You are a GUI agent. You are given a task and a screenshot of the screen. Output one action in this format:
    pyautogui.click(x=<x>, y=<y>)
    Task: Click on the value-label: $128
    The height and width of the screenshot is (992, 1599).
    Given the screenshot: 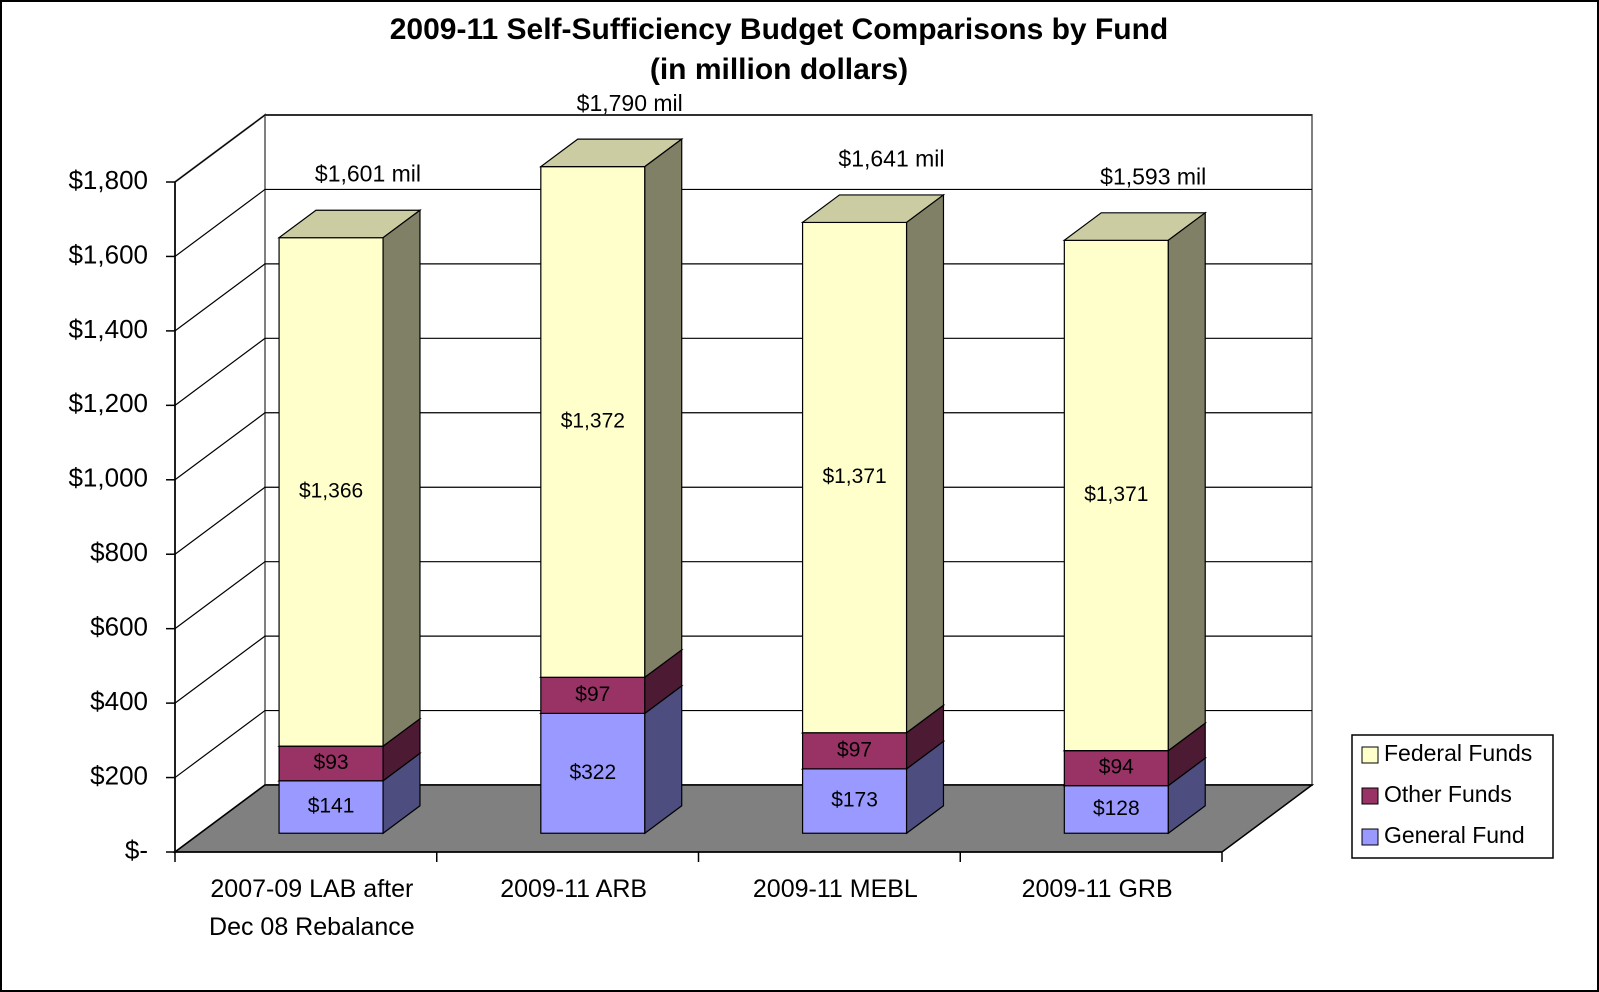 What is the action you would take?
    pyautogui.click(x=1116, y=808)
    